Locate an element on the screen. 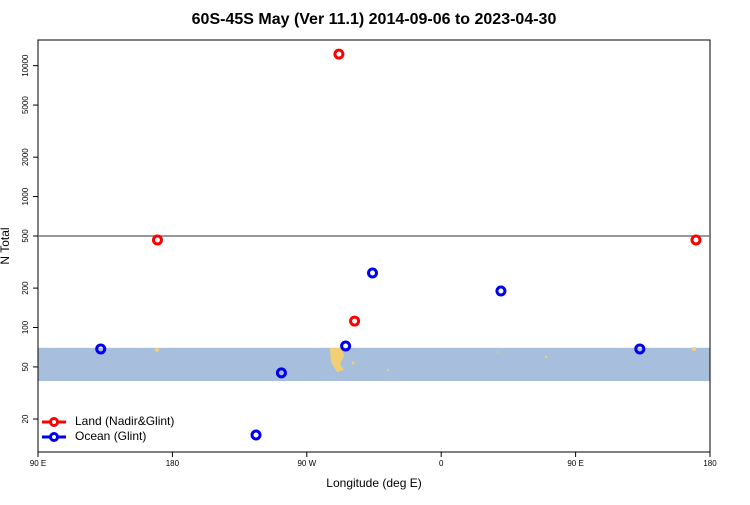 Image resolution: width=750 pixels, height=505 pixels. y-axis-label: N Total is located at coordinates (6, 245).